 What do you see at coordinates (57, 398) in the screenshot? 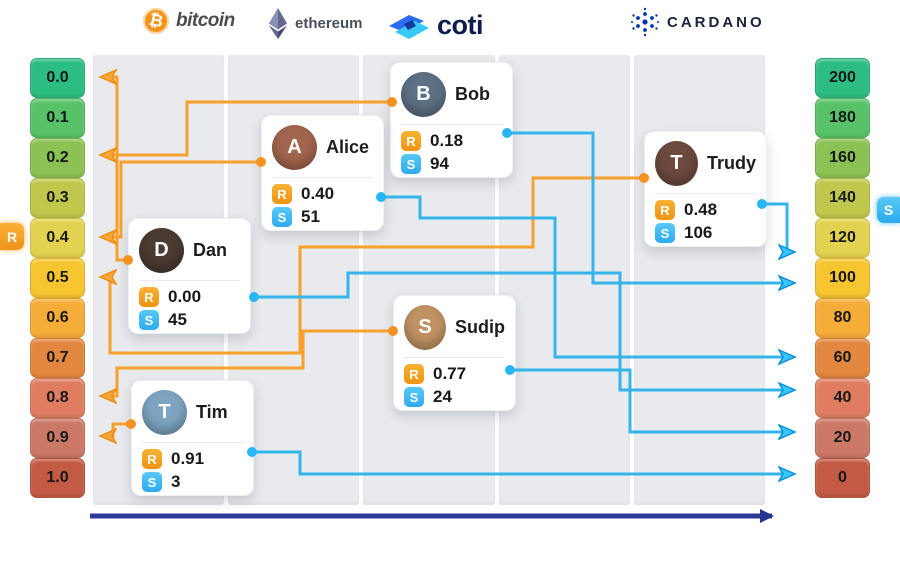
I see `r-scale-tick: 0.8` at bounding box center [57, 398].